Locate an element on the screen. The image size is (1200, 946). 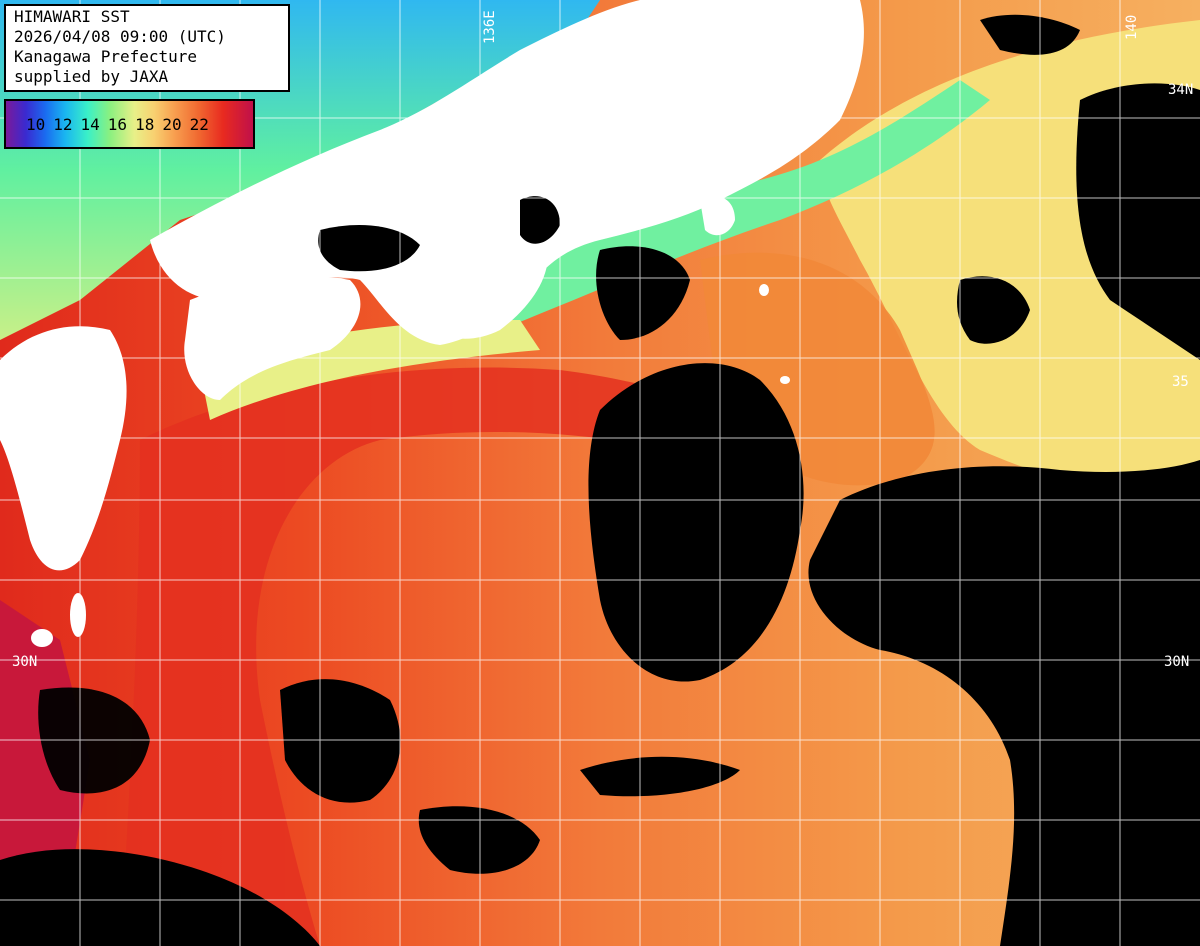
legend-label: 20 is located at coordinates (172, 124).